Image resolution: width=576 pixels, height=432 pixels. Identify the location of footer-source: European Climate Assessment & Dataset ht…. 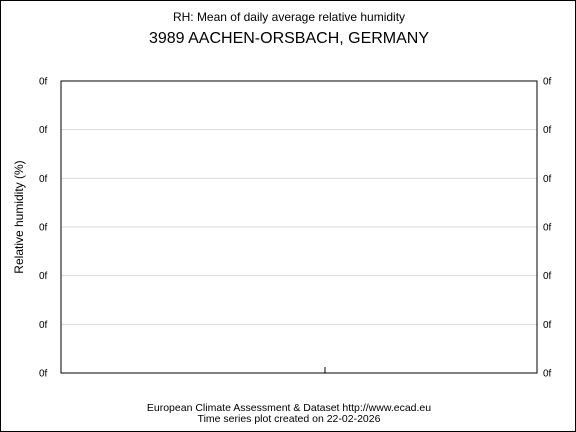
(289, 408).